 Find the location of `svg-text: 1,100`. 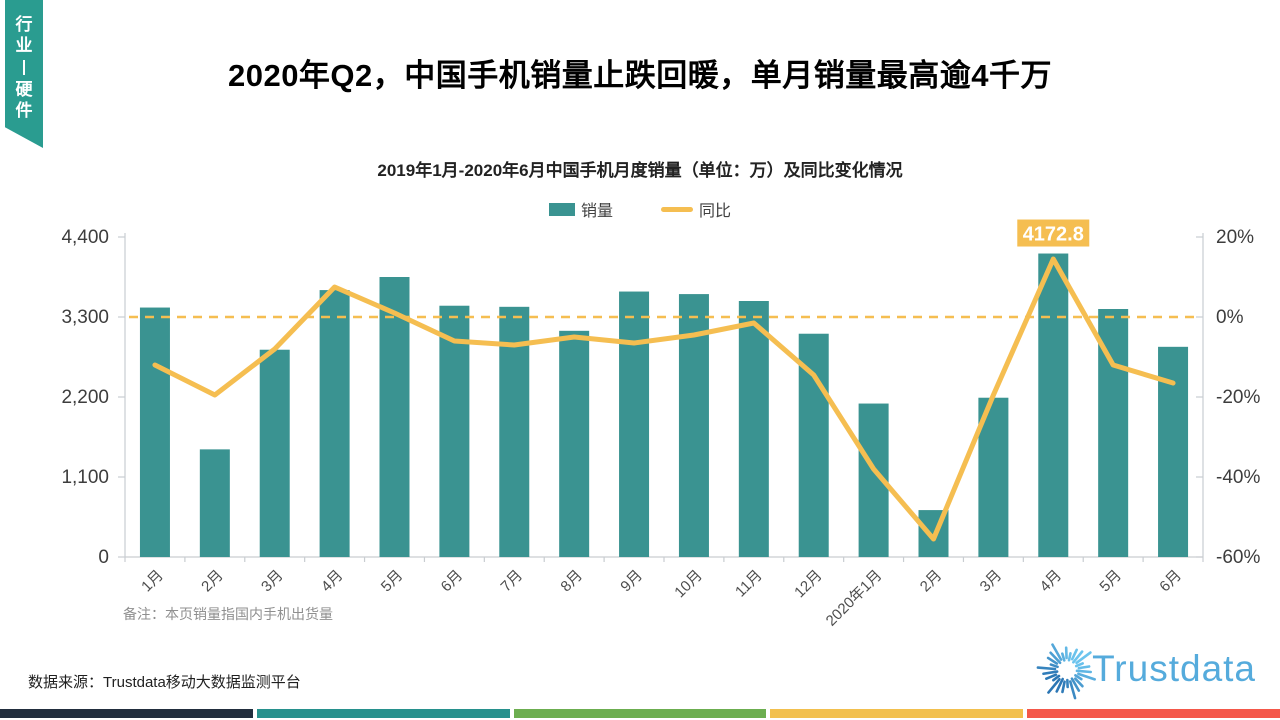

svg-text: 1,100 is located at coordinates (85, 477).